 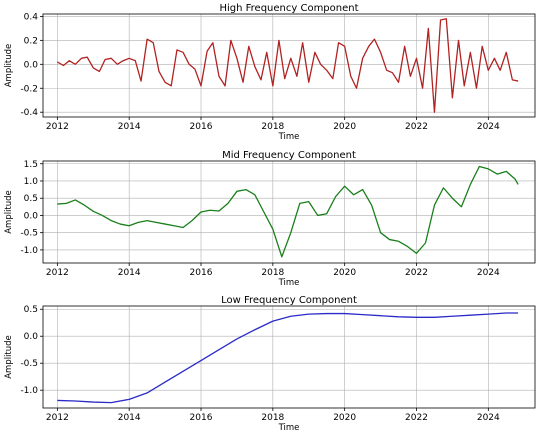 I want to click on low-freq-xtick-label: 2020, so click(x=344, y=418).